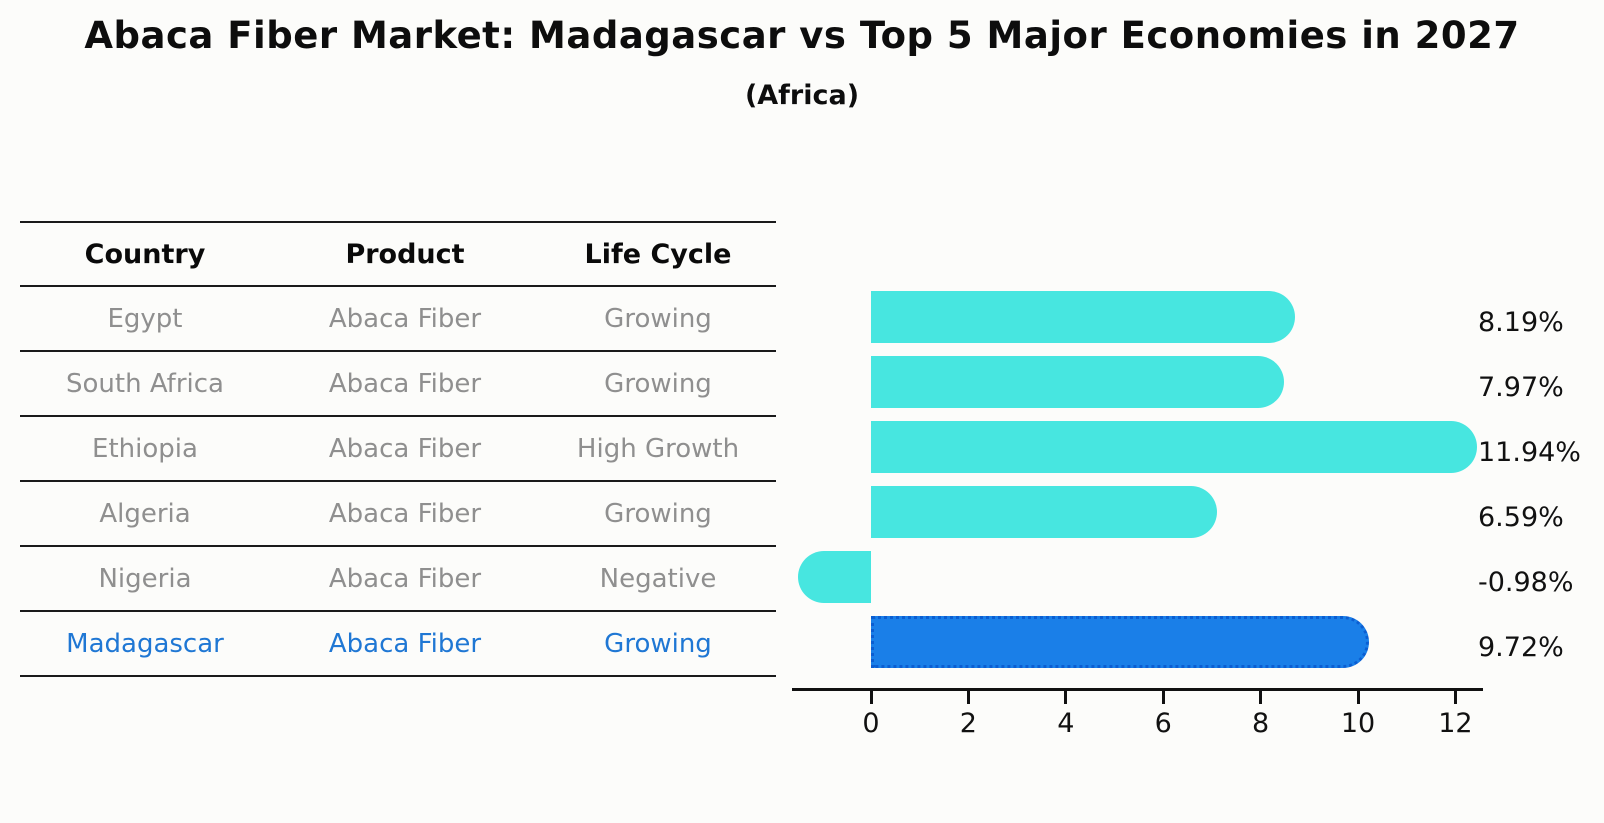 The height and width of the screenshot is (823, 1604). Describe the element at coordinates (1521, 647) in the screenshot. I see `value-label: 9.72%` at that location.